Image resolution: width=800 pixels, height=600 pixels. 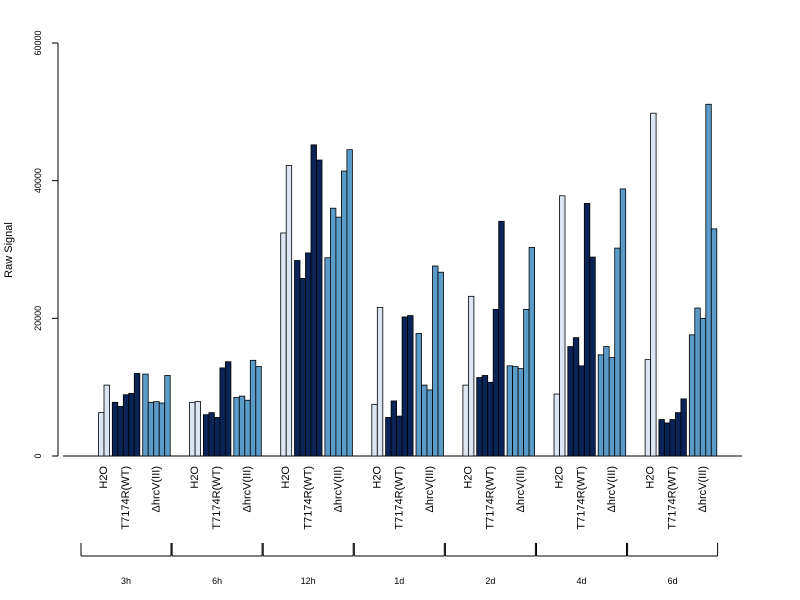 I want to click on y-tick-label: 60000, so click(x=38, y=42).